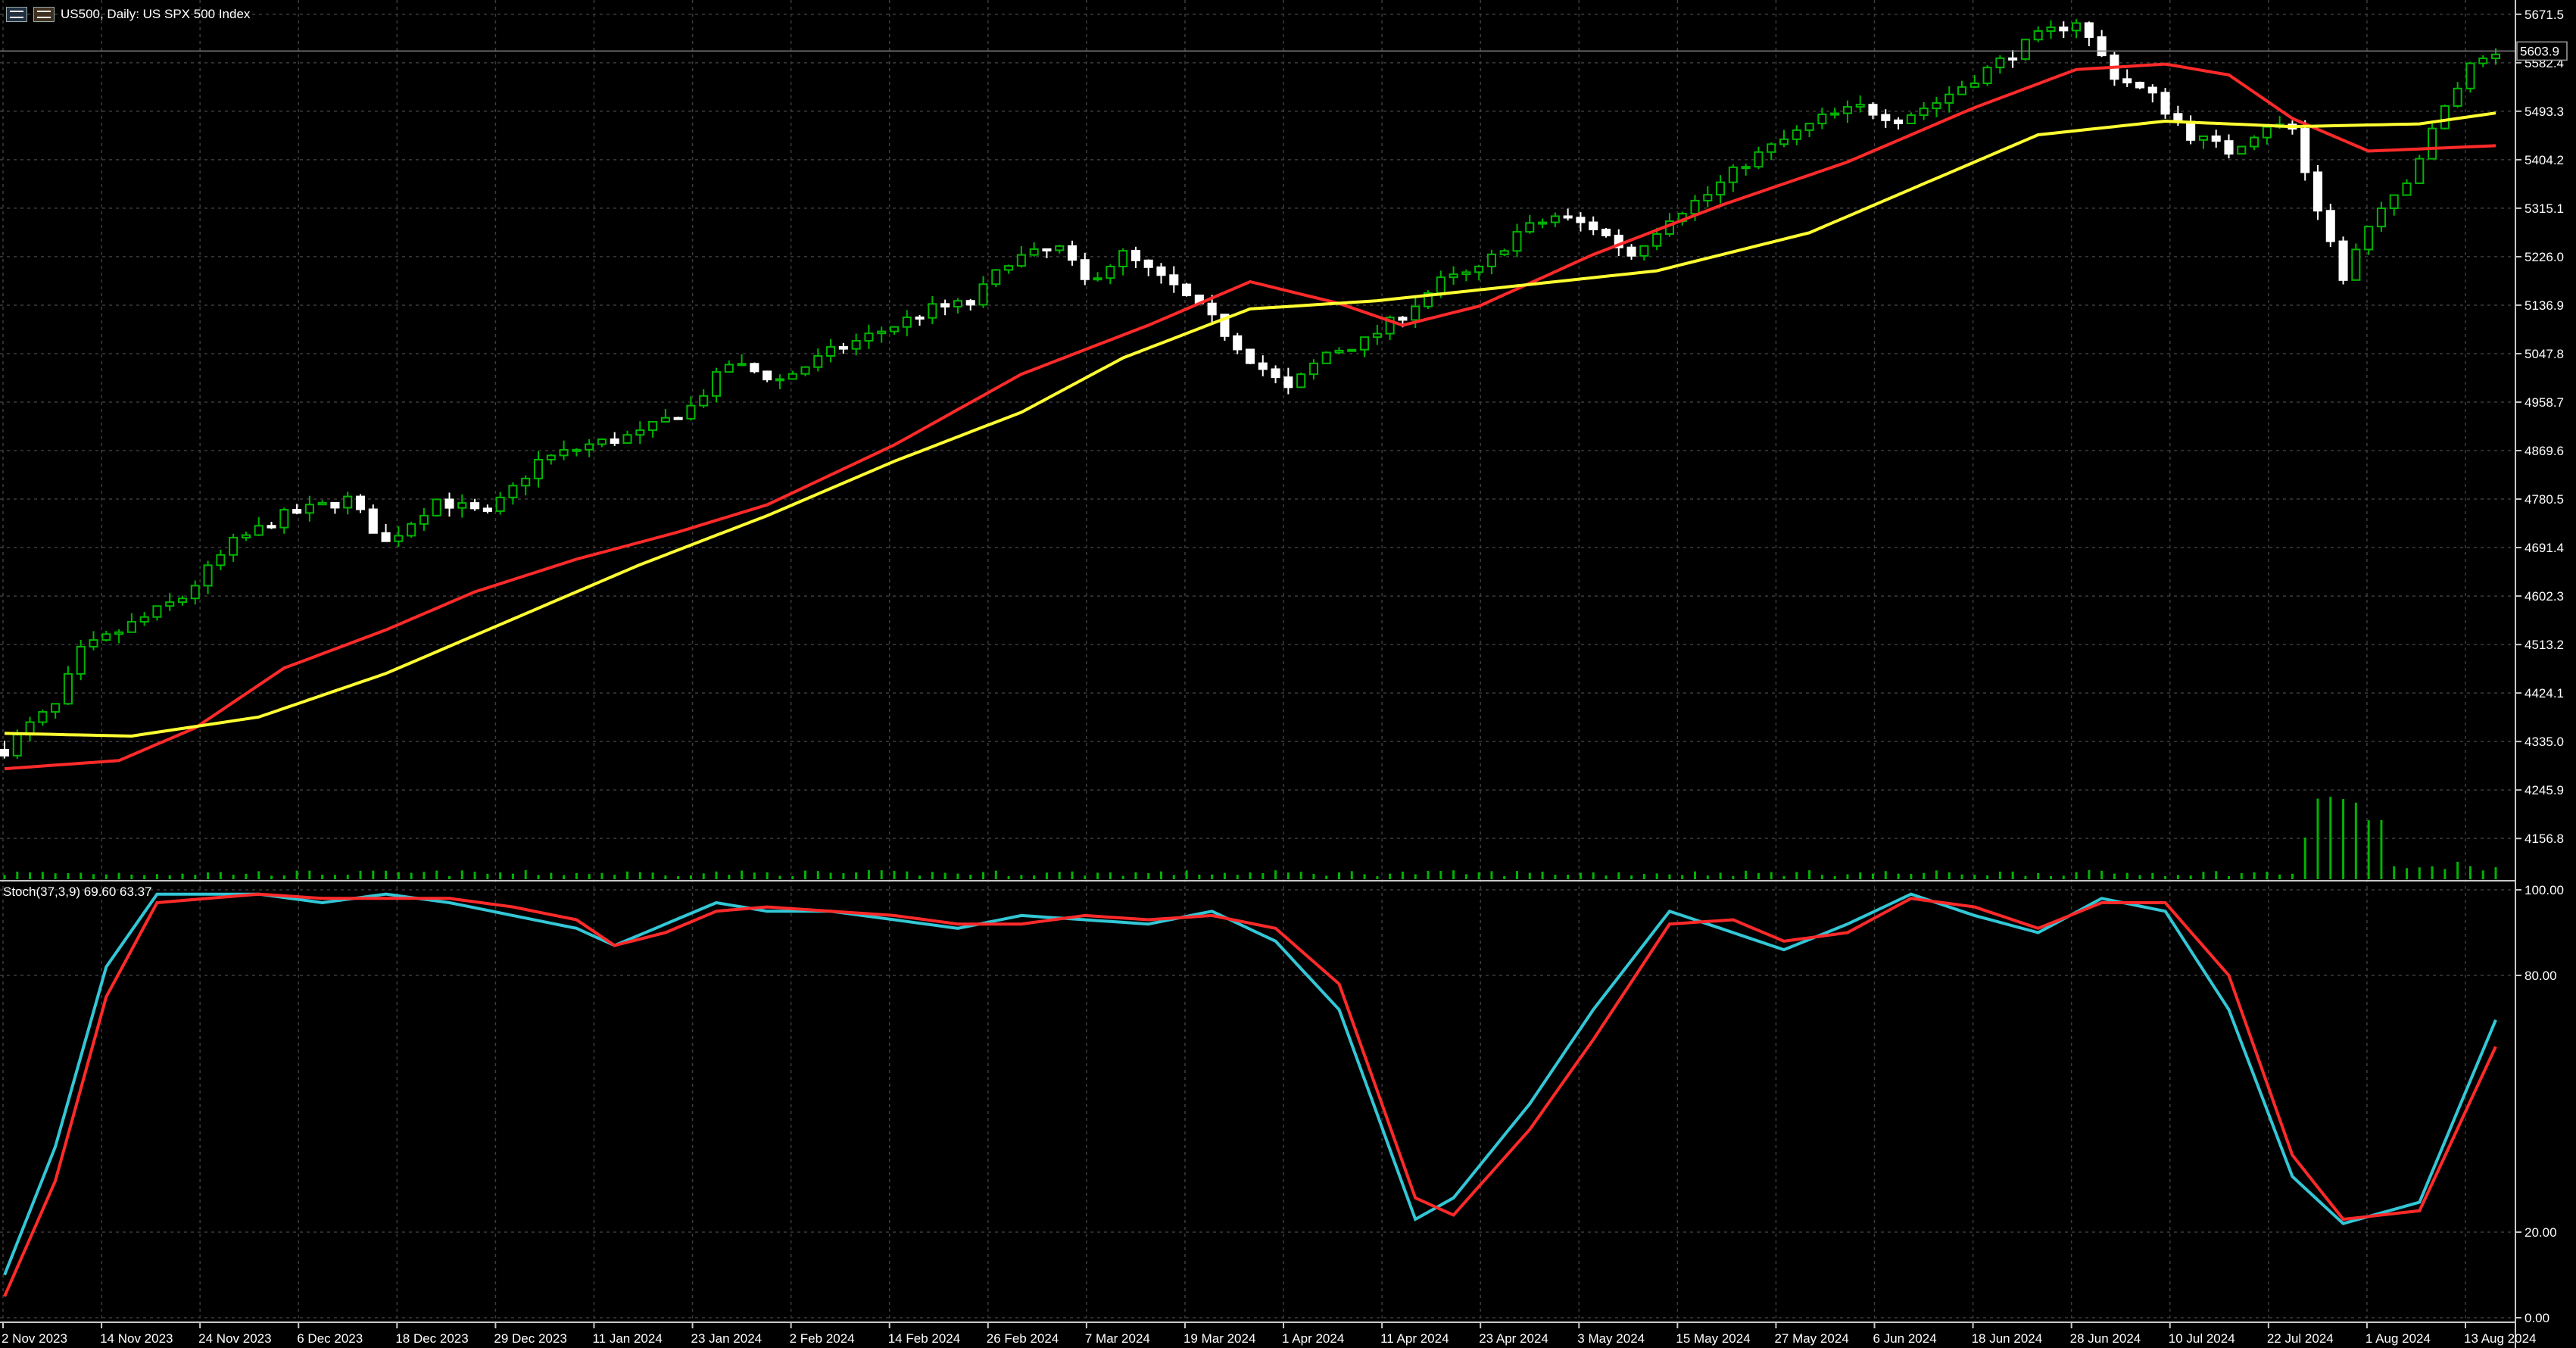 This screenshot has height=1348, width=2576. Describe the element at coordinates (1250, 838) in the screenshot. I see `volume-bars` at that location.